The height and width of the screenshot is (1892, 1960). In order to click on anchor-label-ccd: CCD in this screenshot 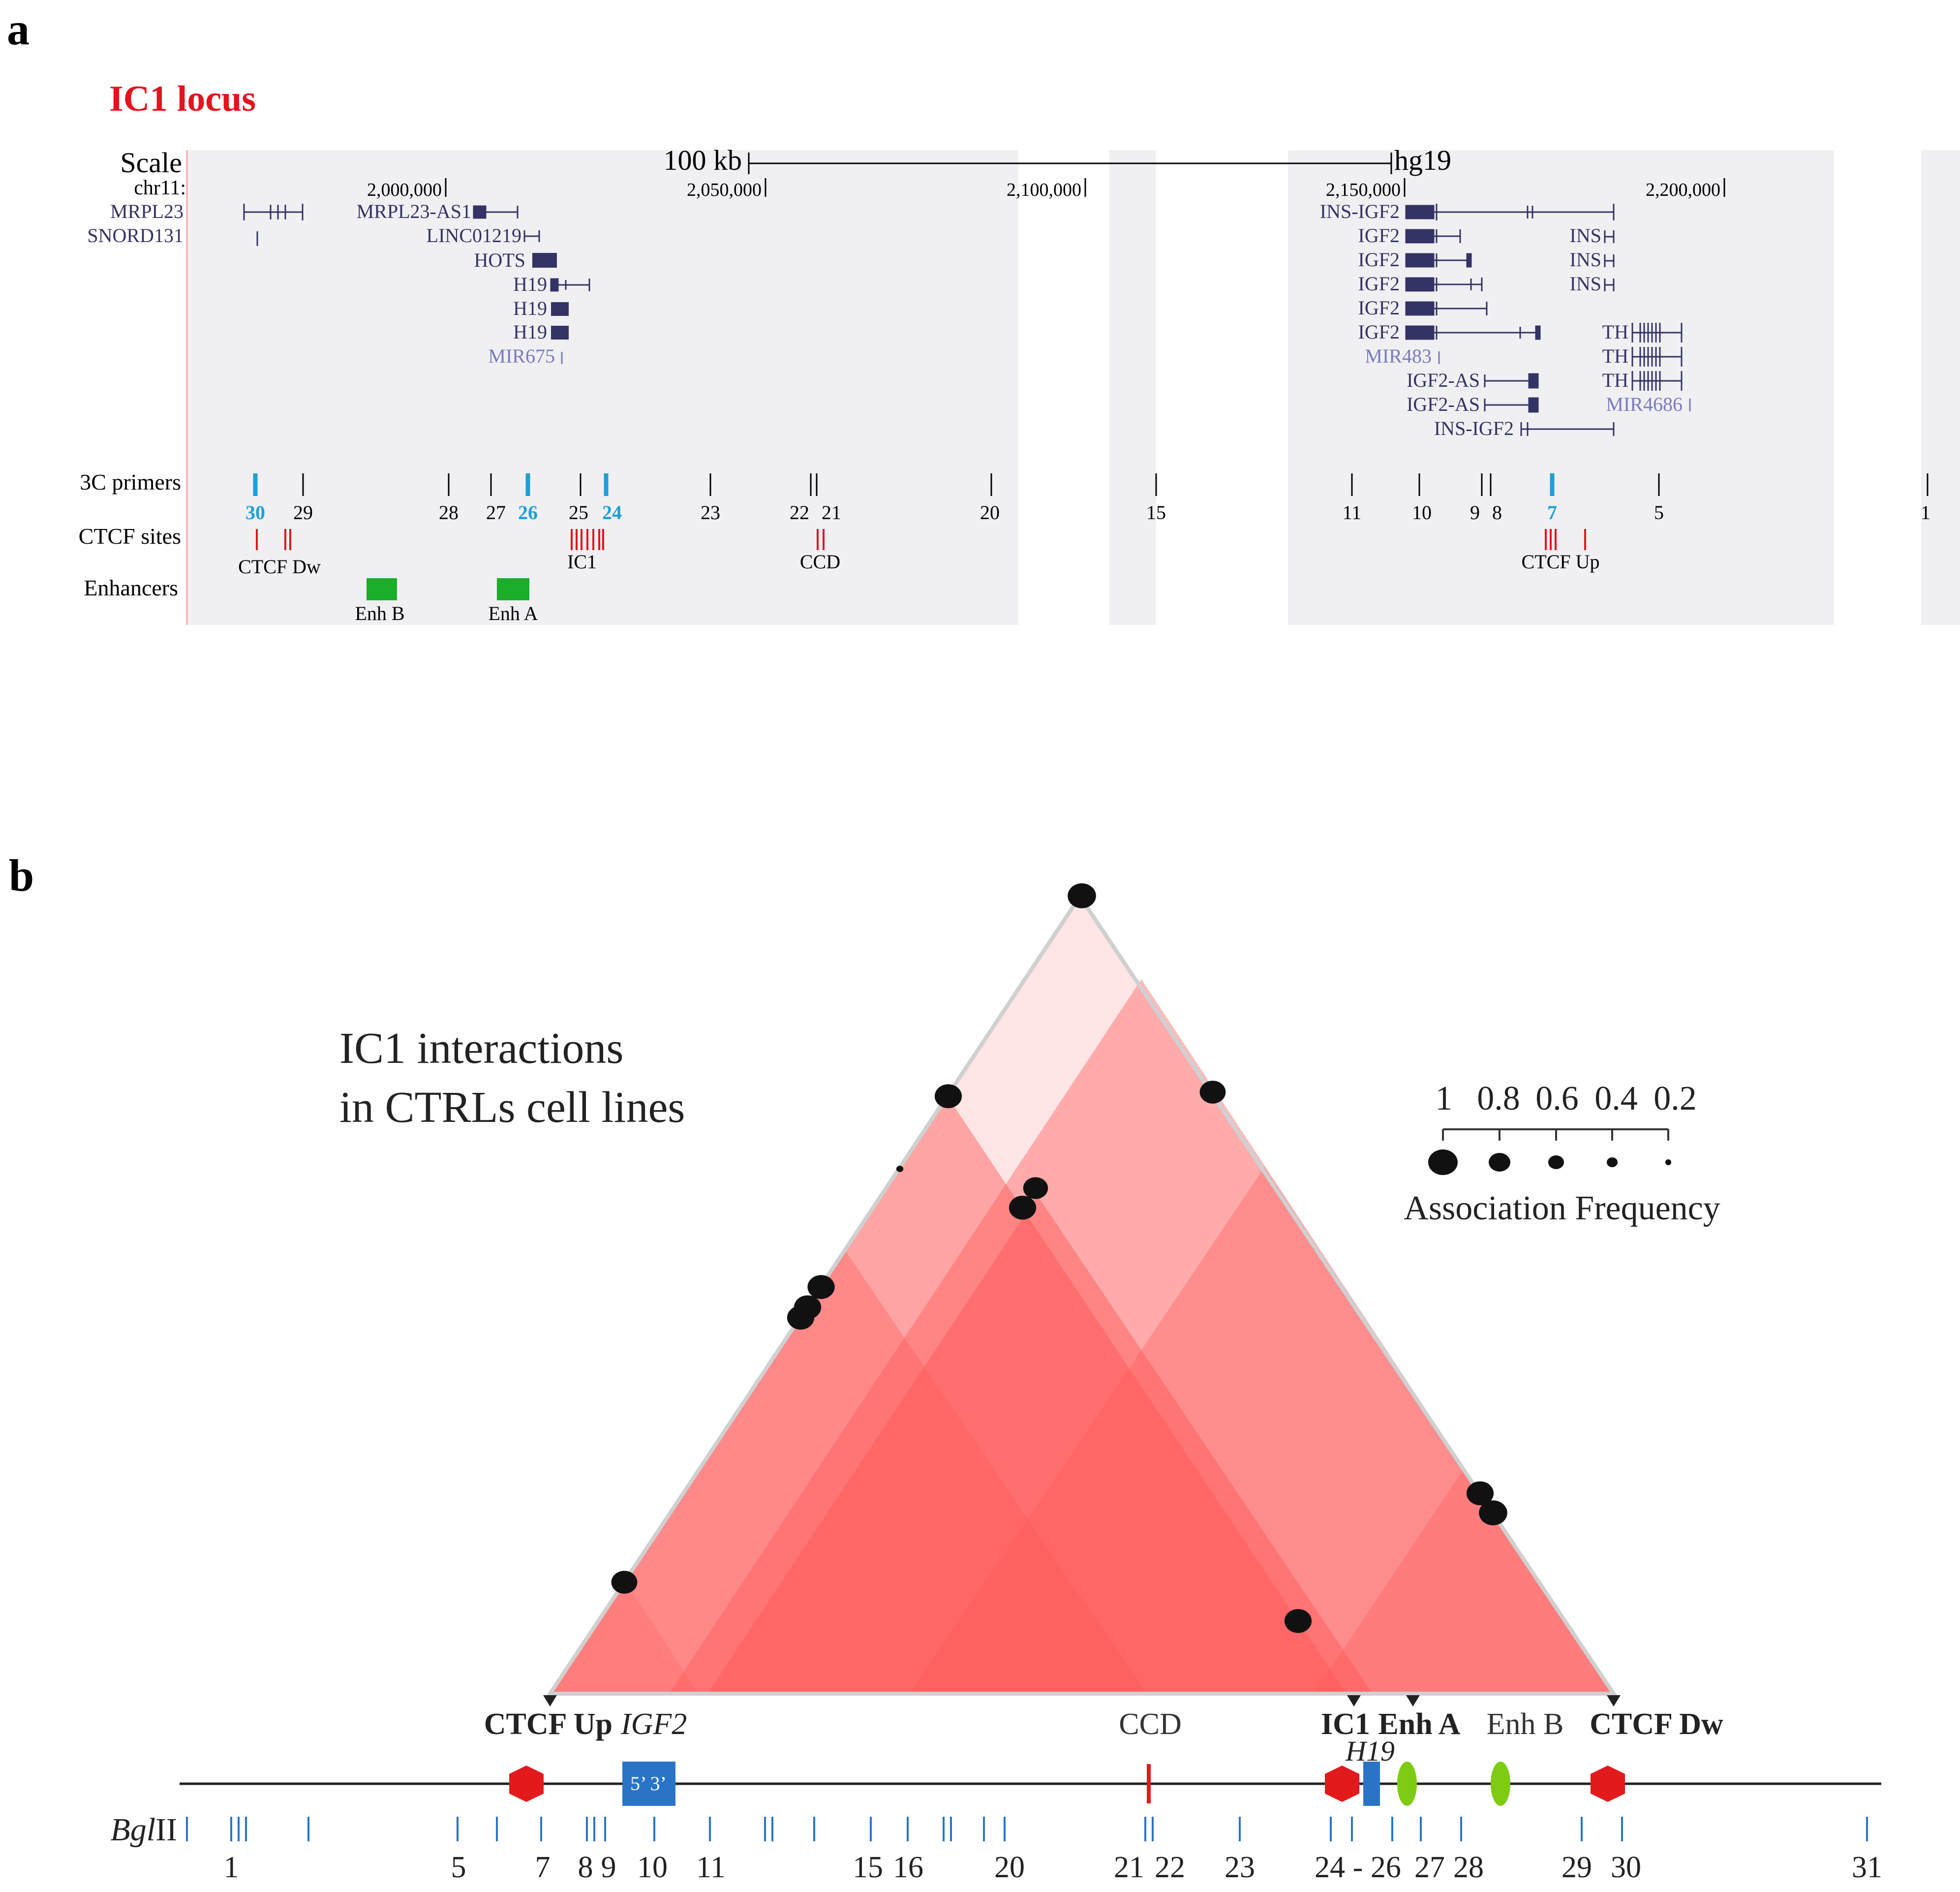, I will do `click(1150, 1724)`.